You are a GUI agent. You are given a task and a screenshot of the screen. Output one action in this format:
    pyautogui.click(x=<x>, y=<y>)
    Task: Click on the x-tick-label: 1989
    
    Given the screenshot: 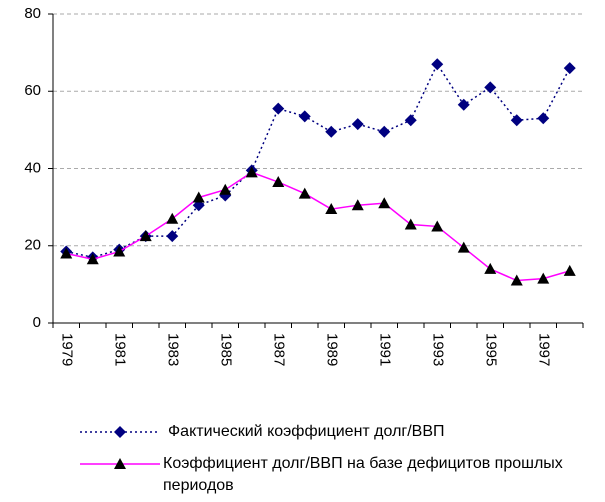 What is the action you would take?
    pyautogui.click(x=331, y=349)
    